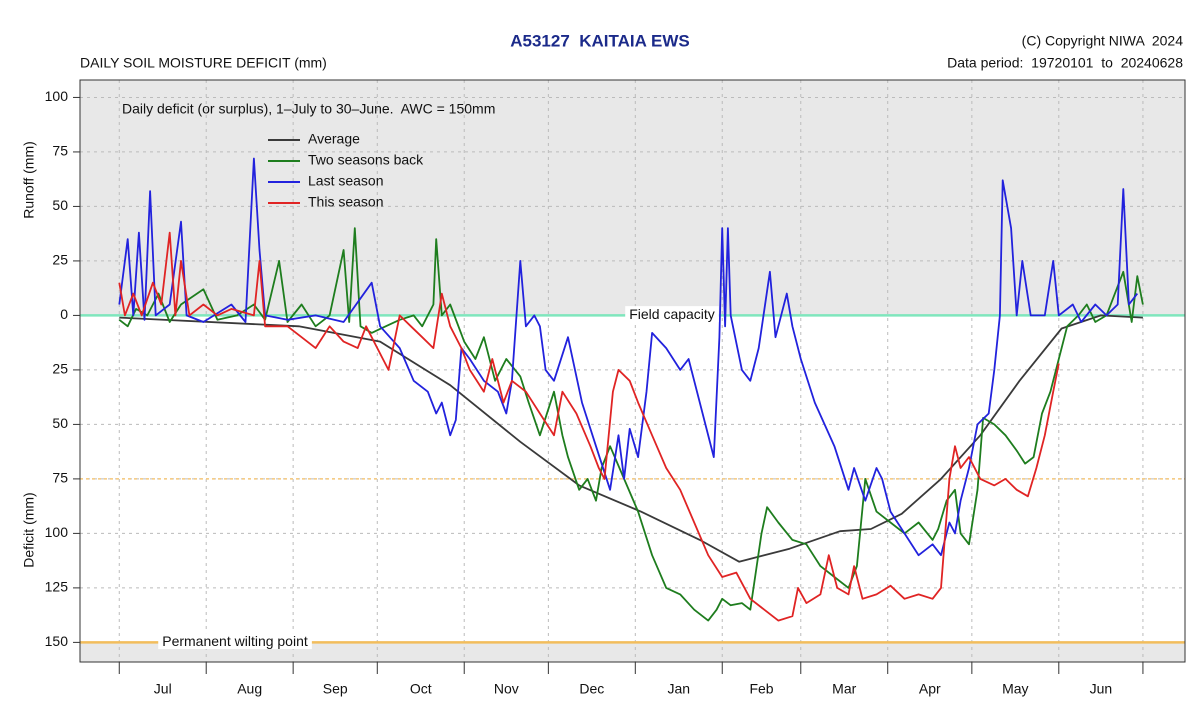 This screenshot has width=1200, height=721. Describe the element at coordinates (64, 314) in the screenshot. I see `y-tick-label: 0` at that location.